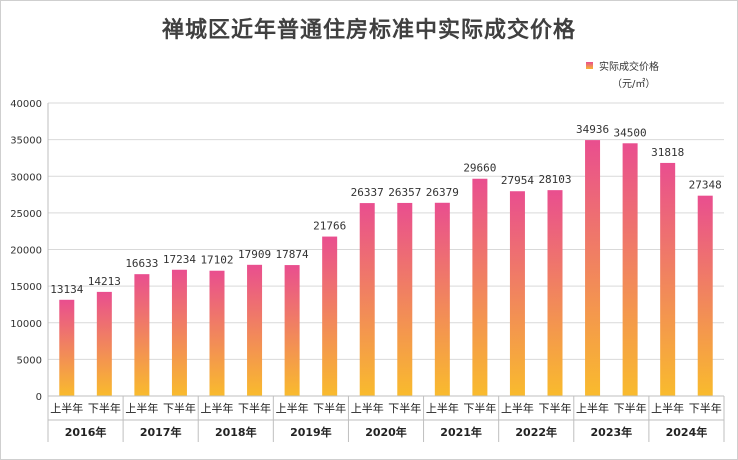 This screenshot has height=460, width=738. Describe the element at coordinates (536, 432) in the screenshot. I see `year-group-label: 2022年` at that location.